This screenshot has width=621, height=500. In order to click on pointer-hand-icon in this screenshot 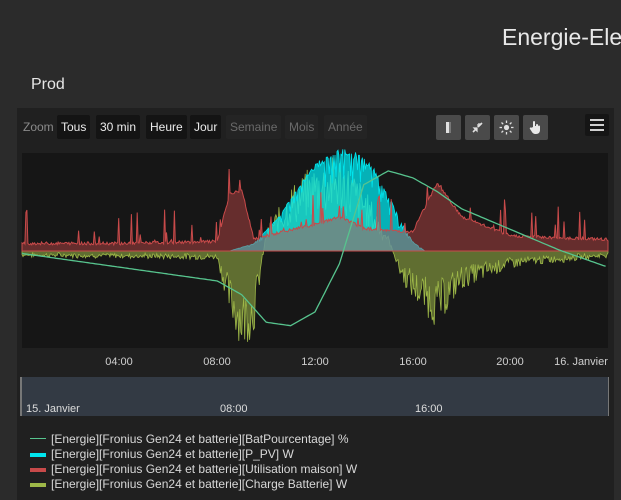, I will do `click(535, 127)`.